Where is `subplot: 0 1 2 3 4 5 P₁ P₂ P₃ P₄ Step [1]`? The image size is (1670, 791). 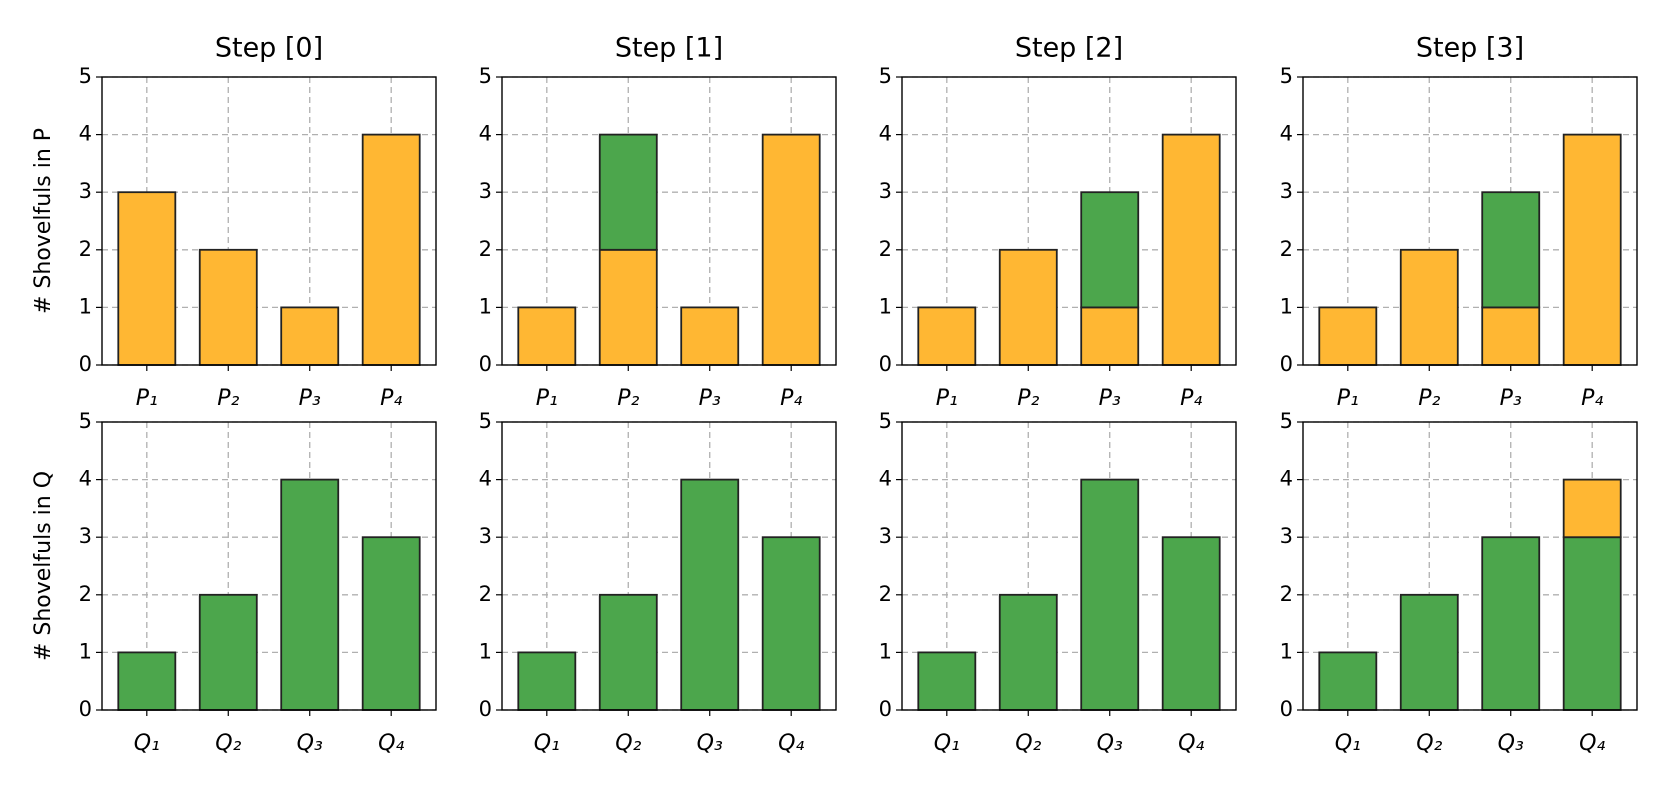
subplot: 0 1 2 3 4 5 P₁ P₂ P₃ P₄ Step [1] is located at coordinates (658, 222).